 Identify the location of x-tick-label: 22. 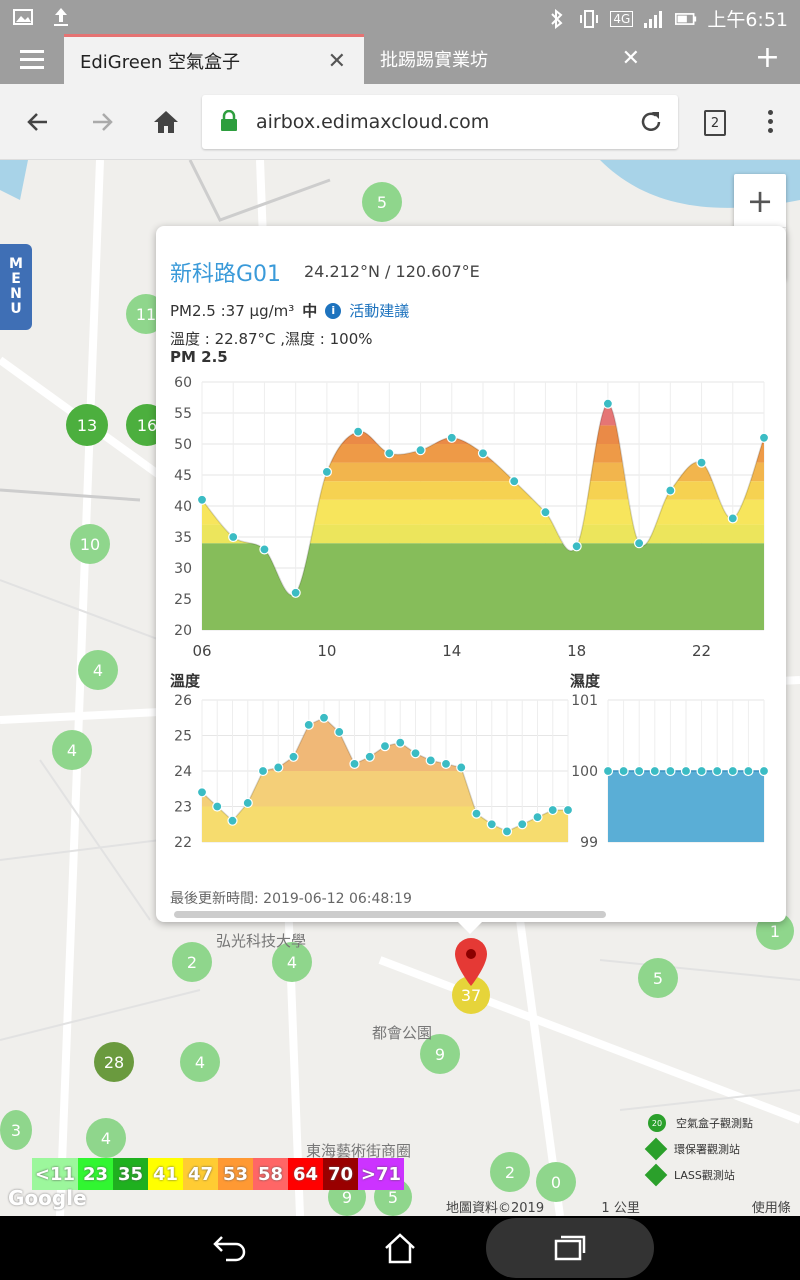
(701, 651).